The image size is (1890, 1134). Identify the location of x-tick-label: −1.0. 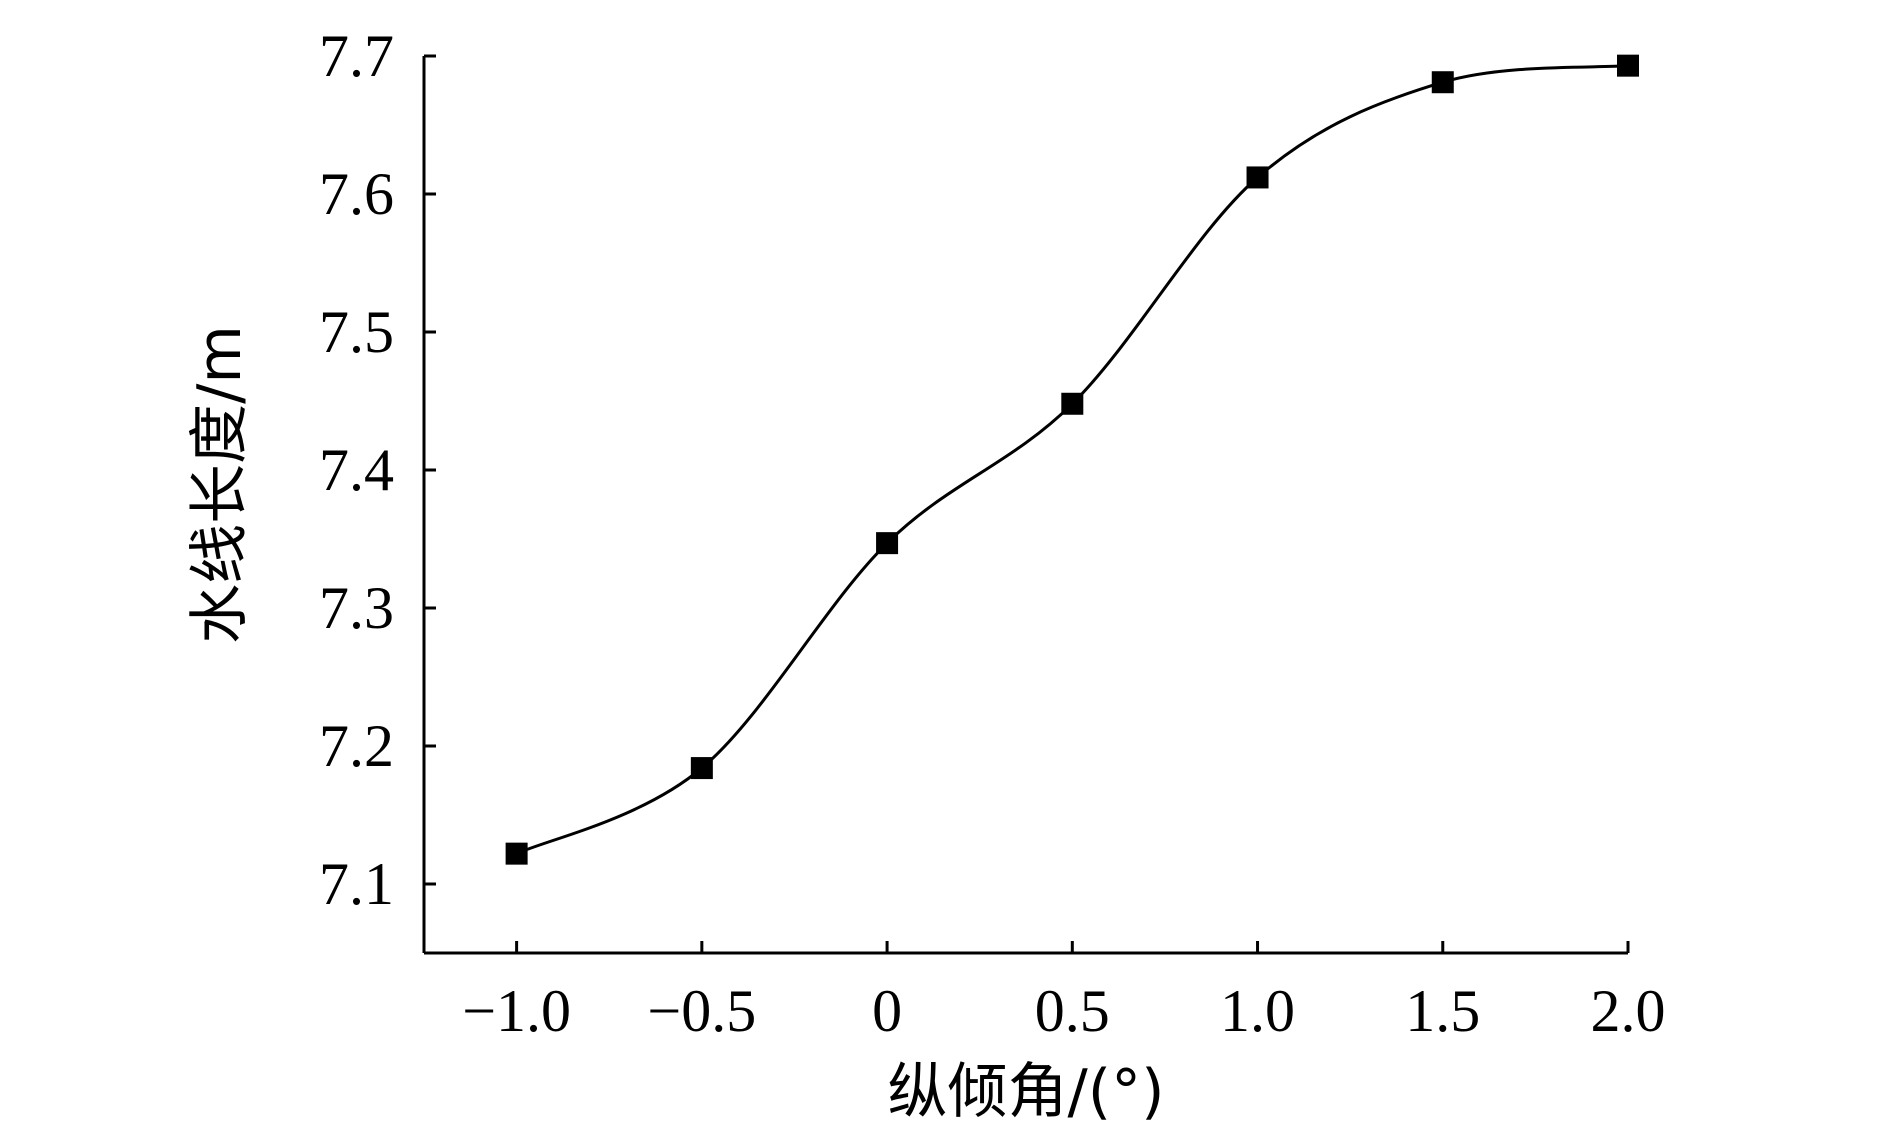
(516, 1011).